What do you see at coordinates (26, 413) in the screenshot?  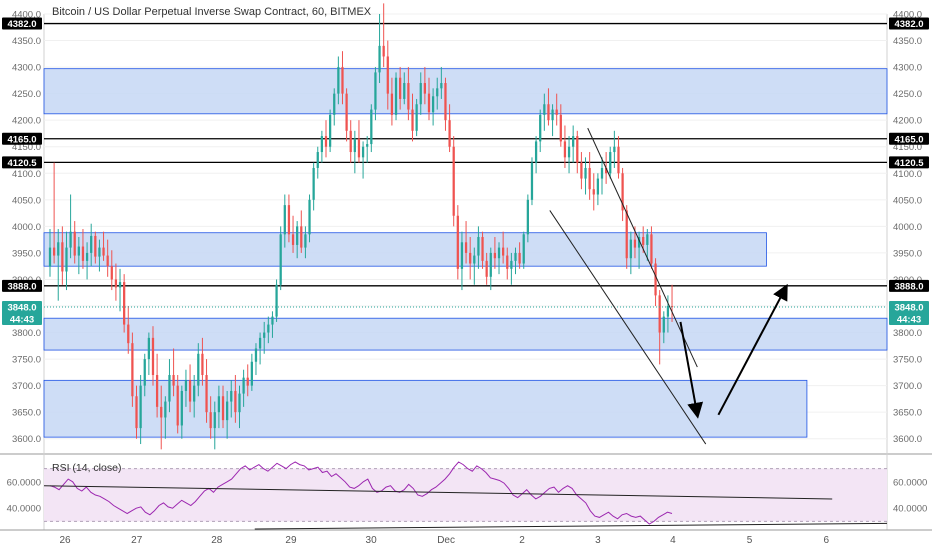 I see `y-tick-left: 3650.0` at bounding box center [26, 413].